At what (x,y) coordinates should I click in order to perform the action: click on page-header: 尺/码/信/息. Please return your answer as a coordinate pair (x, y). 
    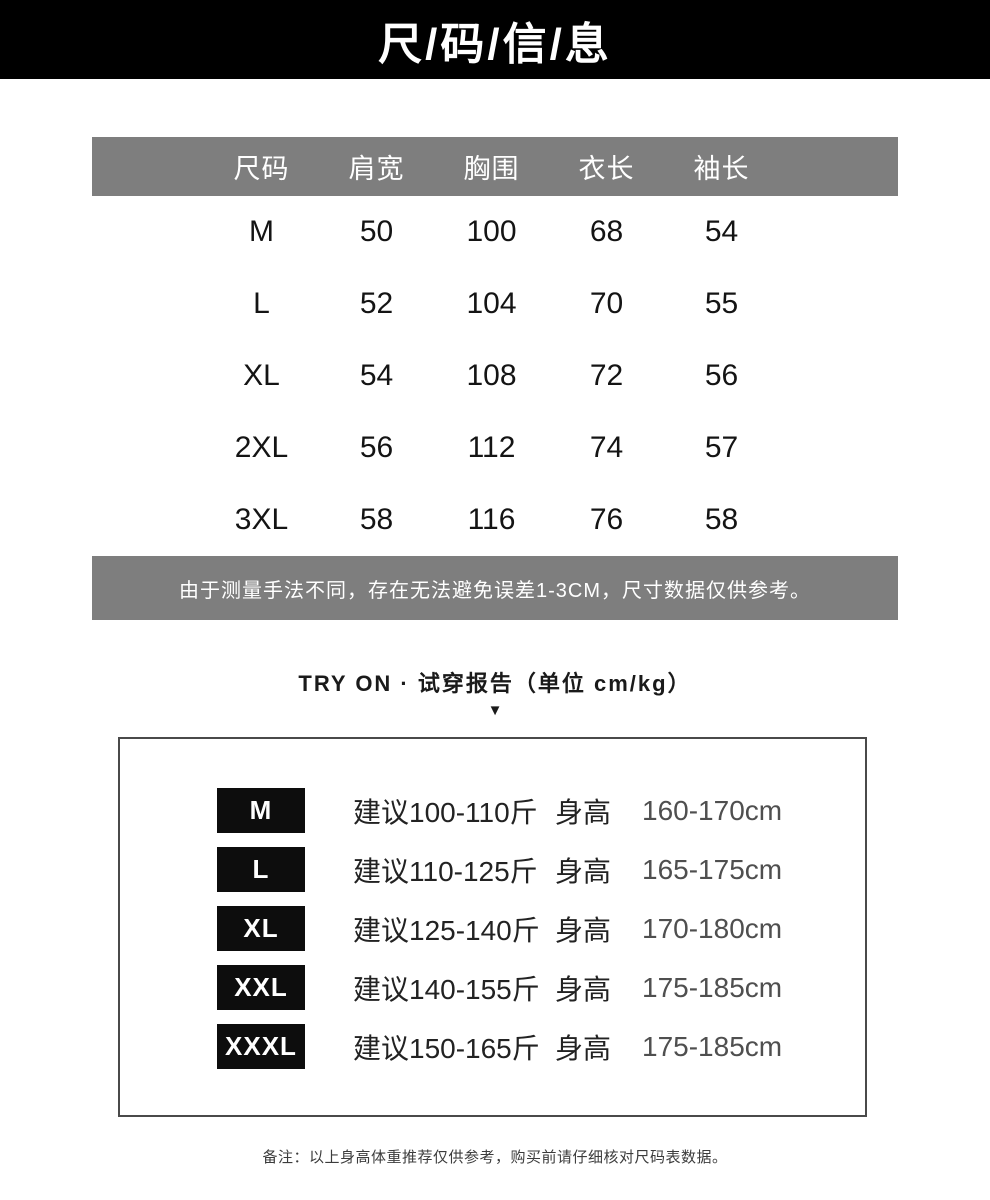
    Looking at the image, I should click on (495, 39).